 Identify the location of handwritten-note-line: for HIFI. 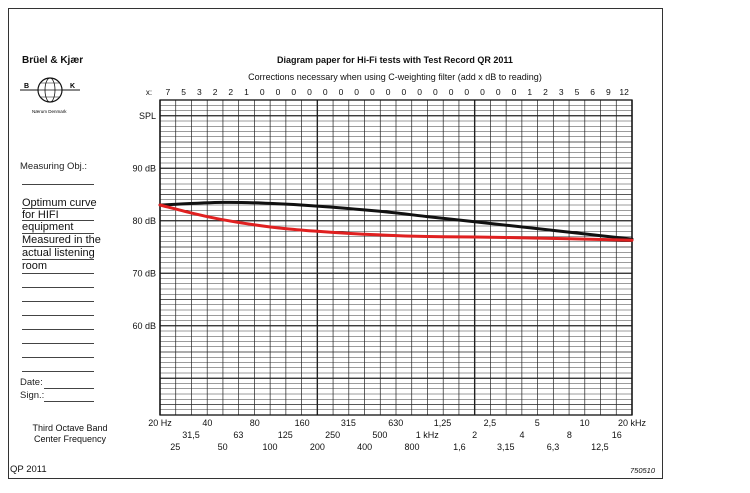
(40, 215).